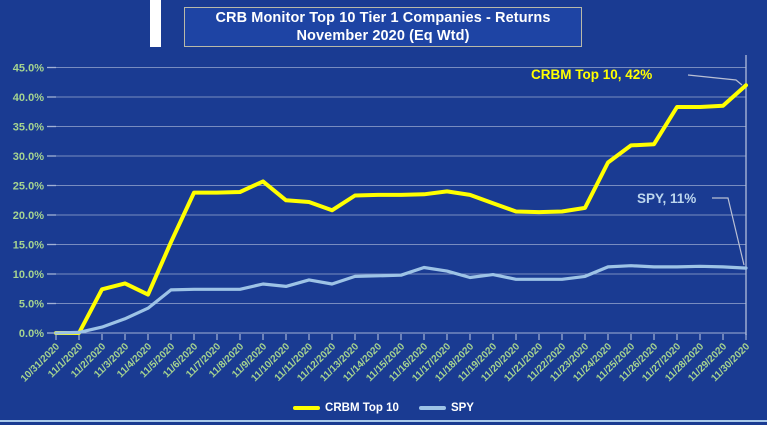  I want to click on y-axis-label: 0.0%, so click(31, 334).